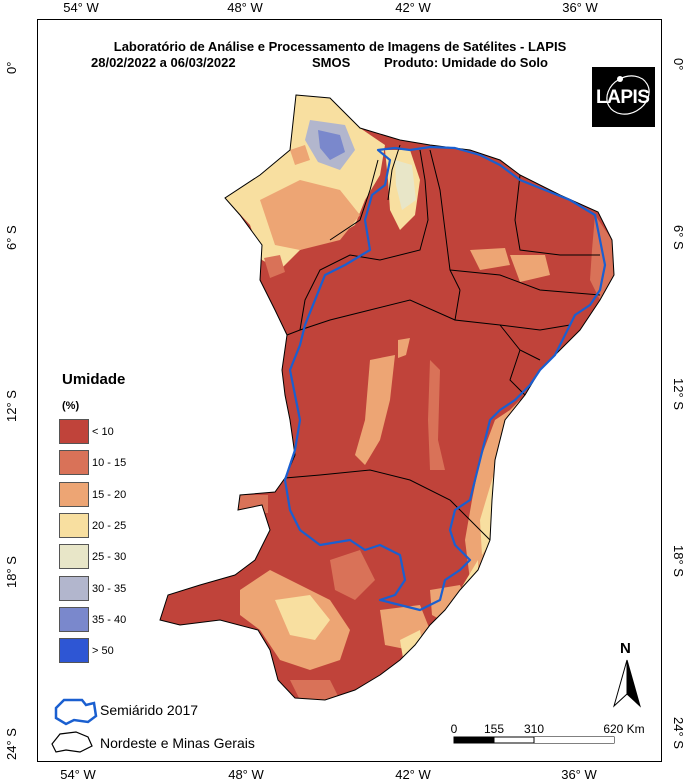 The image size is (688, 784). What do you see at coordinates (103, 651) in the screenshot?
I see `legend-label: > 50` at bounding box center [103, 651].